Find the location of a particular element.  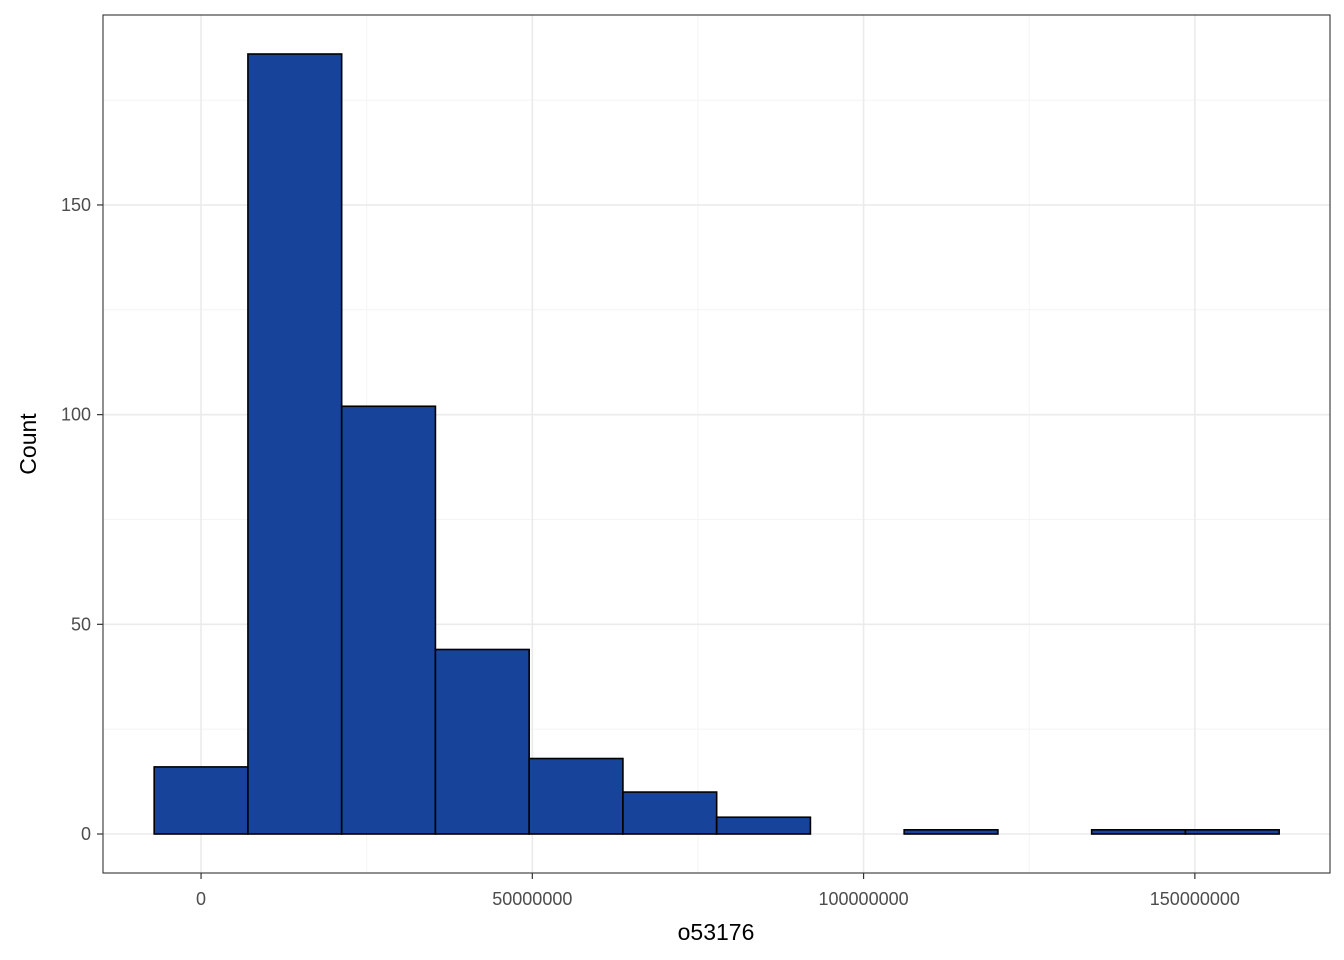

x-tick-label: 150000000 is located at coordinates (1195, 899).